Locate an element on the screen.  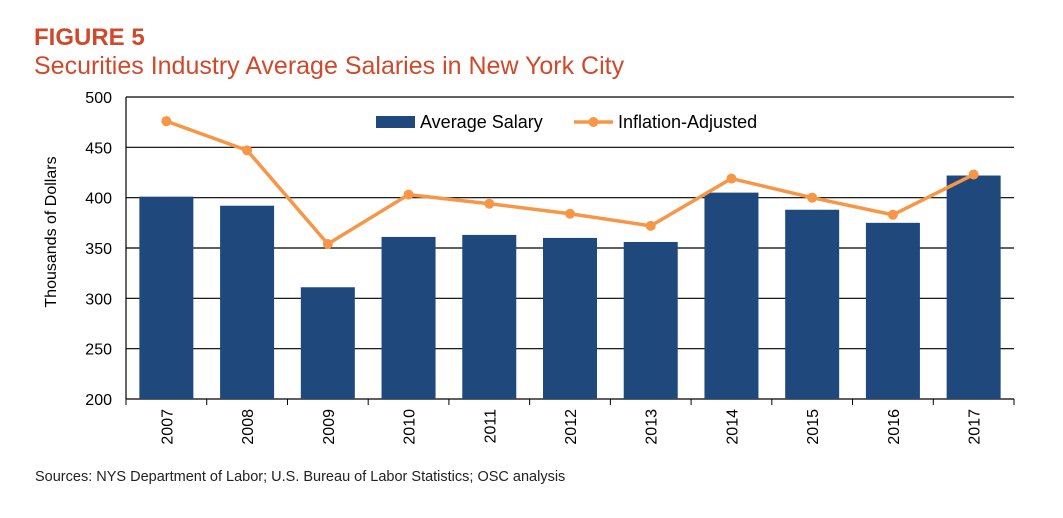
bar-2015 is located at coordinates (812, 304).